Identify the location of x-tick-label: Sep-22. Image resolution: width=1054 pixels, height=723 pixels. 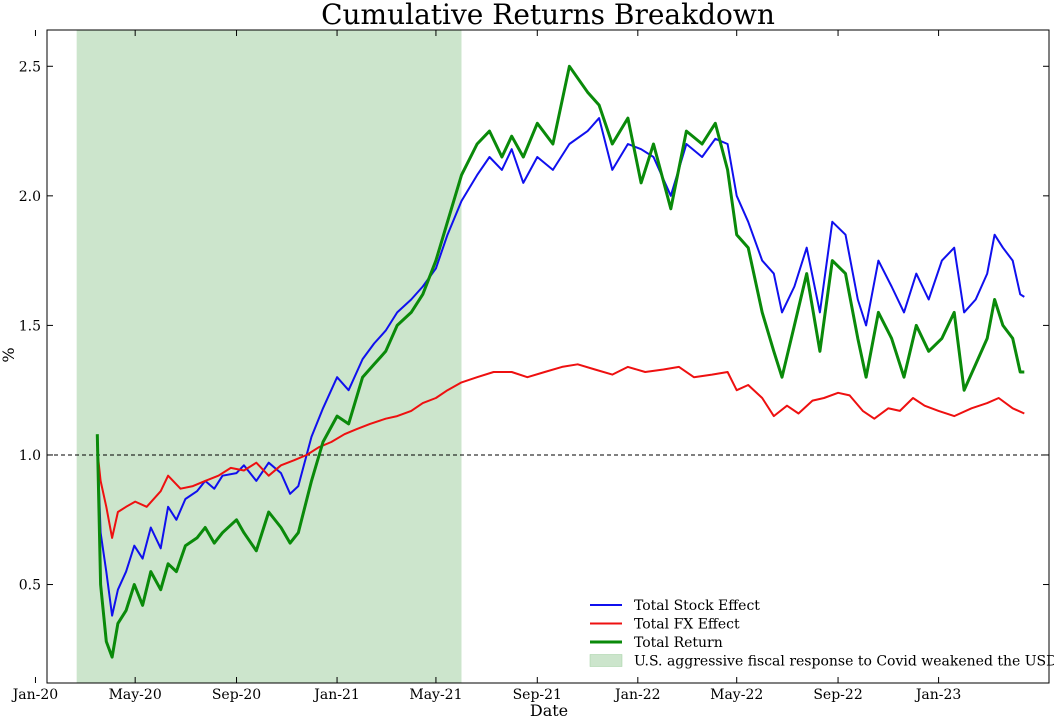
(837, 695).